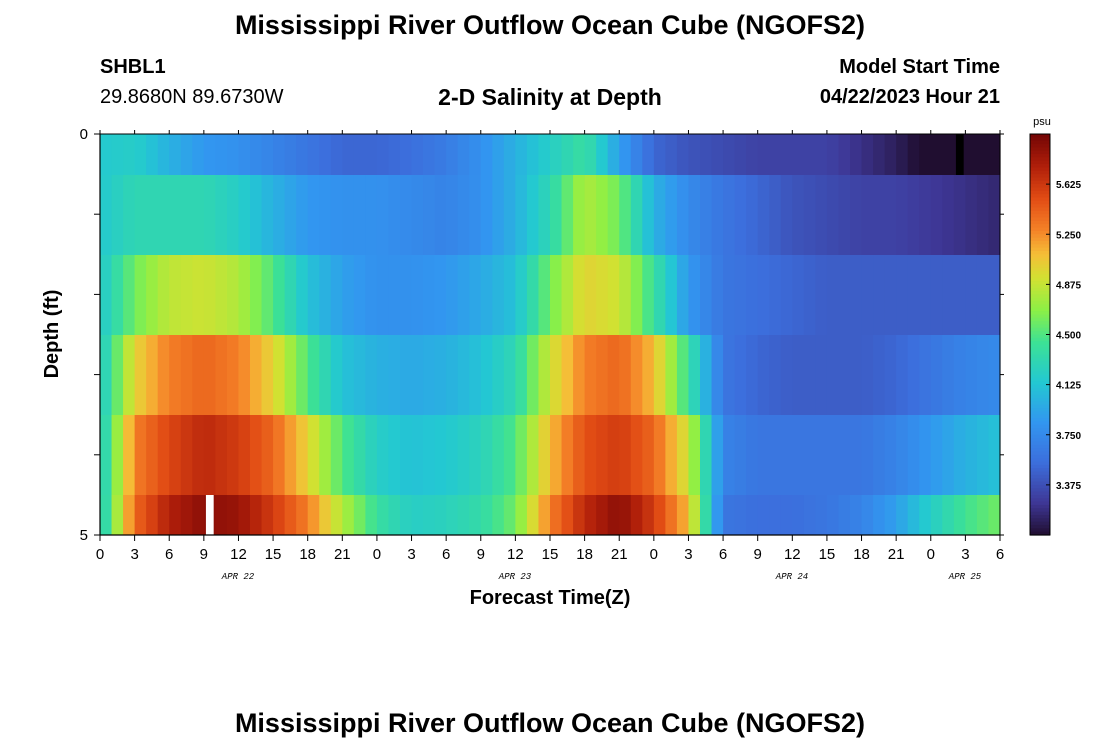 This screenshot has height=750, width=1100. Describe the element at coordinates (959, 154) in the screenshot. I see `heatmap-gap-cell` at that location.